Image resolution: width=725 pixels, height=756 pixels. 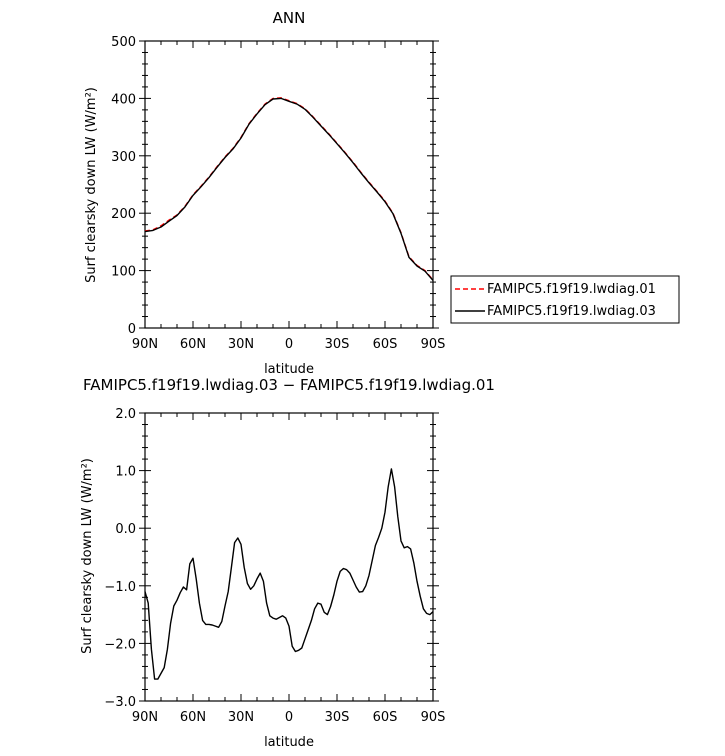 I want to click on top-series-lines, so click(x=289, y=189).